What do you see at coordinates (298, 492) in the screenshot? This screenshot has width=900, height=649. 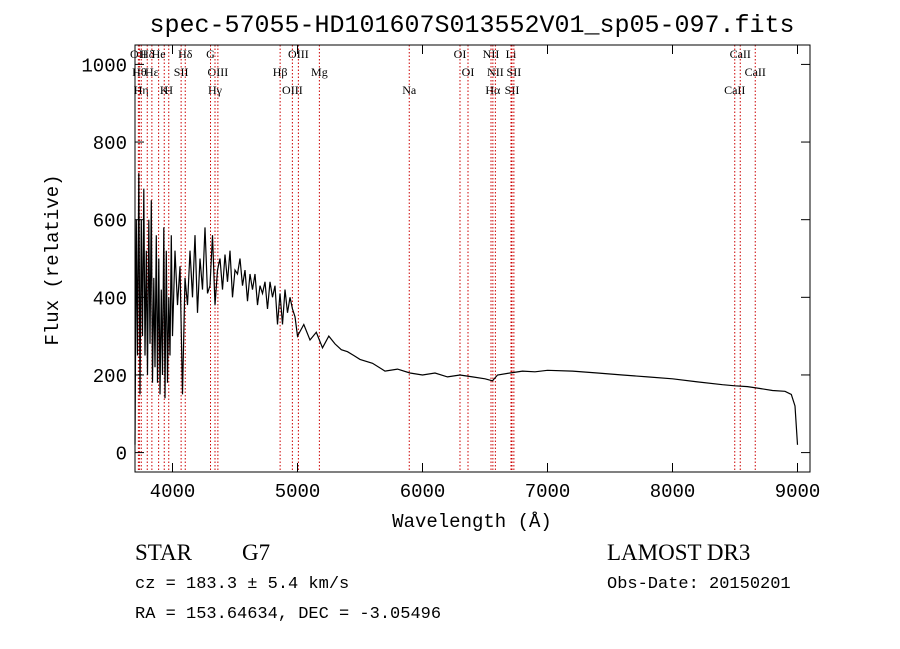 I see `x-tick-label-1: 5000` at bounding box center [298, 492].